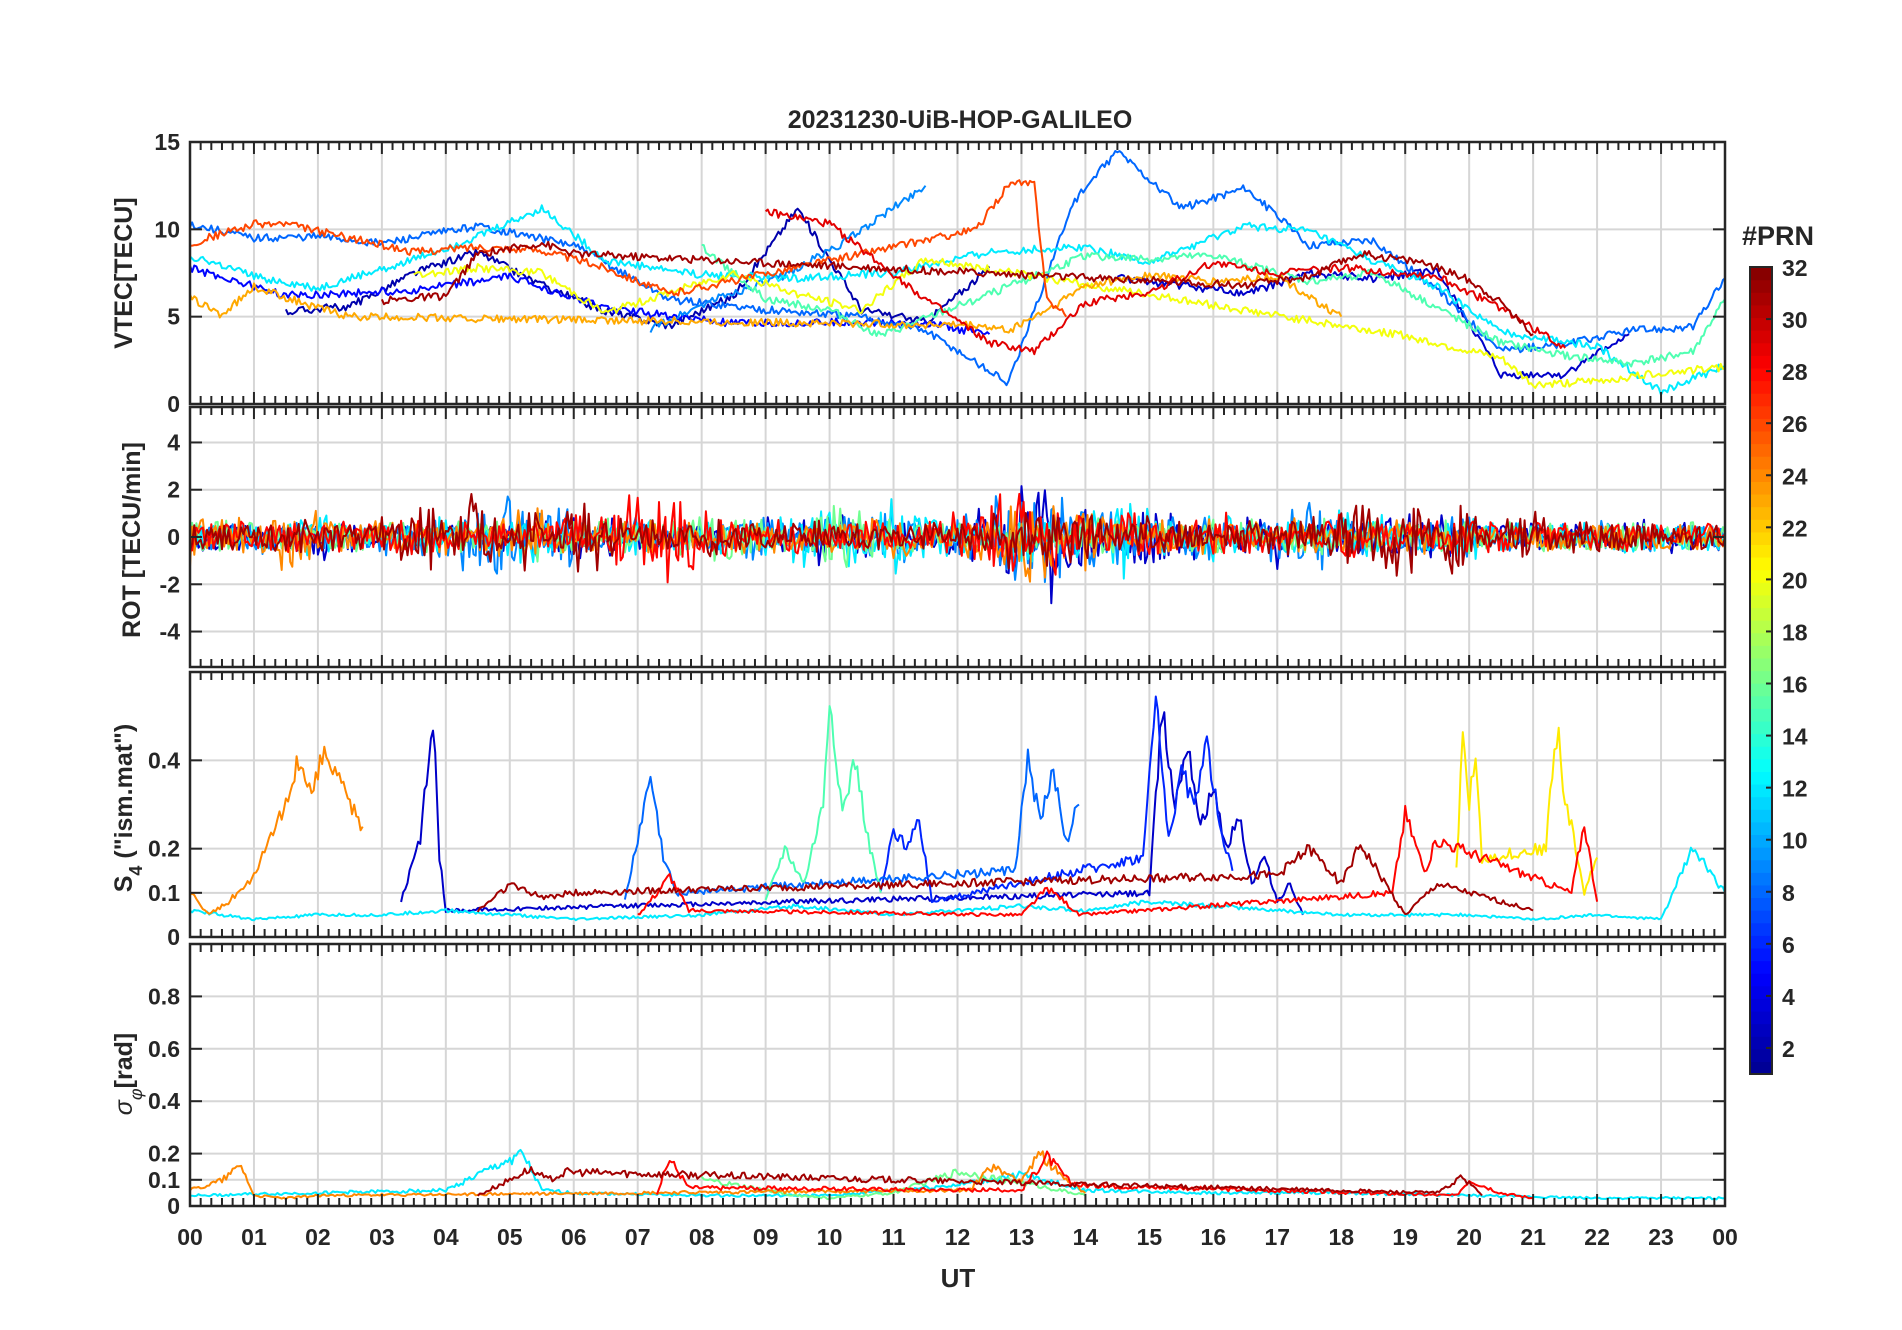  Describe the element at coordinates (1795, 789) in the screenshot. I see `colorbar-tick-label: 12` at that location.